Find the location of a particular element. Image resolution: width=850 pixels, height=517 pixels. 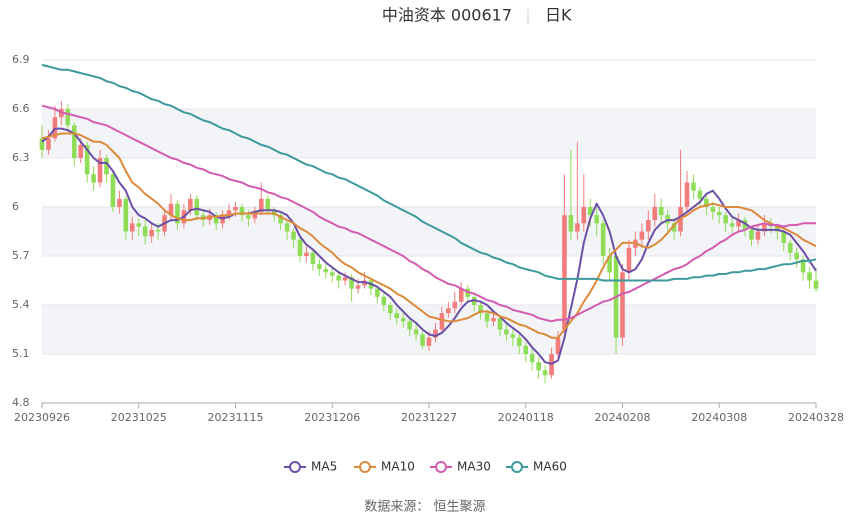

y-tick-label: 6.3 is located at coordinates (21, 157).